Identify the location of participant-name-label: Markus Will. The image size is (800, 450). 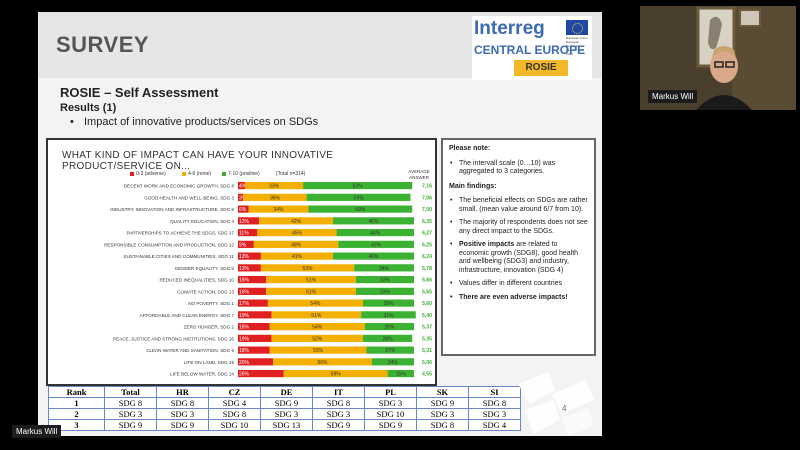
(673, 96).